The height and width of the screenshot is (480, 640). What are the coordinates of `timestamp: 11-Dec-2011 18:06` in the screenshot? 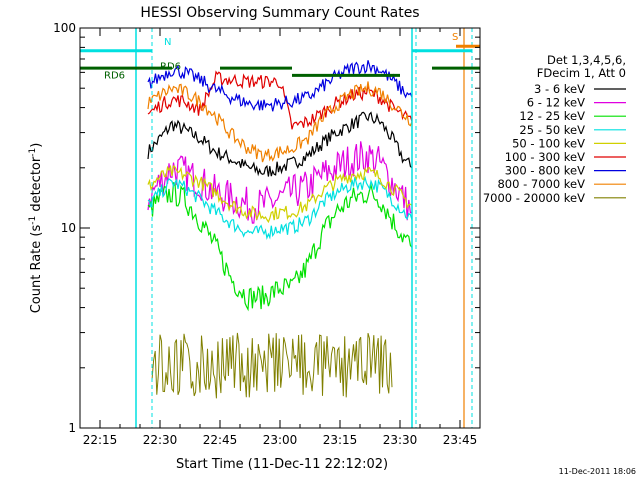 It's located at (597, 471).